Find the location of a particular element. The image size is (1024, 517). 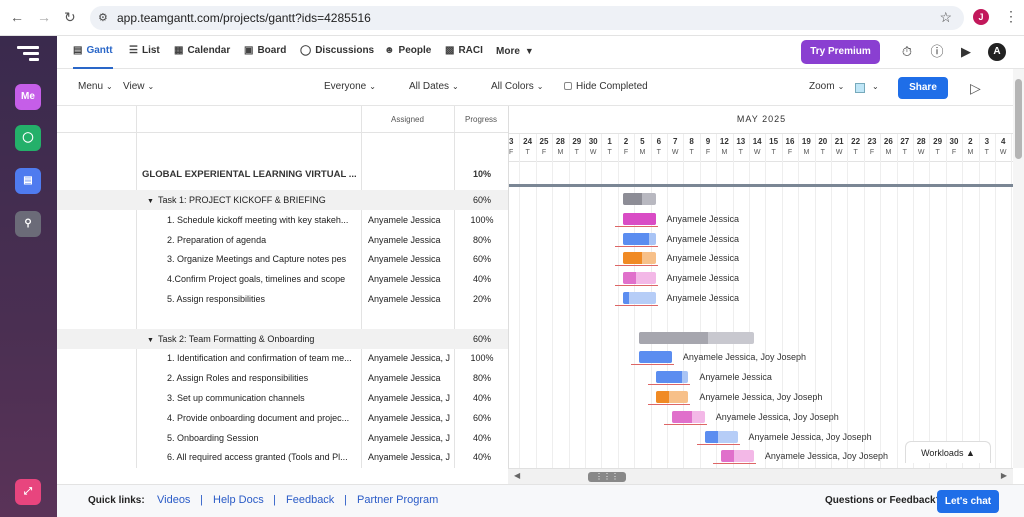

tab-people: ☻ People is located at coordinates (408, 50).